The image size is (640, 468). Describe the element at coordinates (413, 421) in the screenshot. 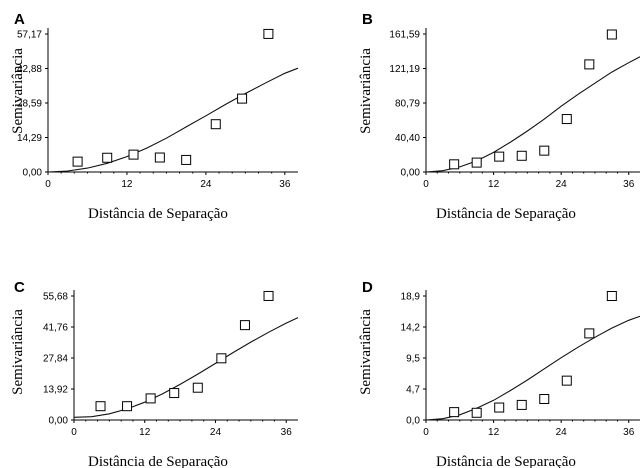

I see `y-tick-label: 0,0` at that location.